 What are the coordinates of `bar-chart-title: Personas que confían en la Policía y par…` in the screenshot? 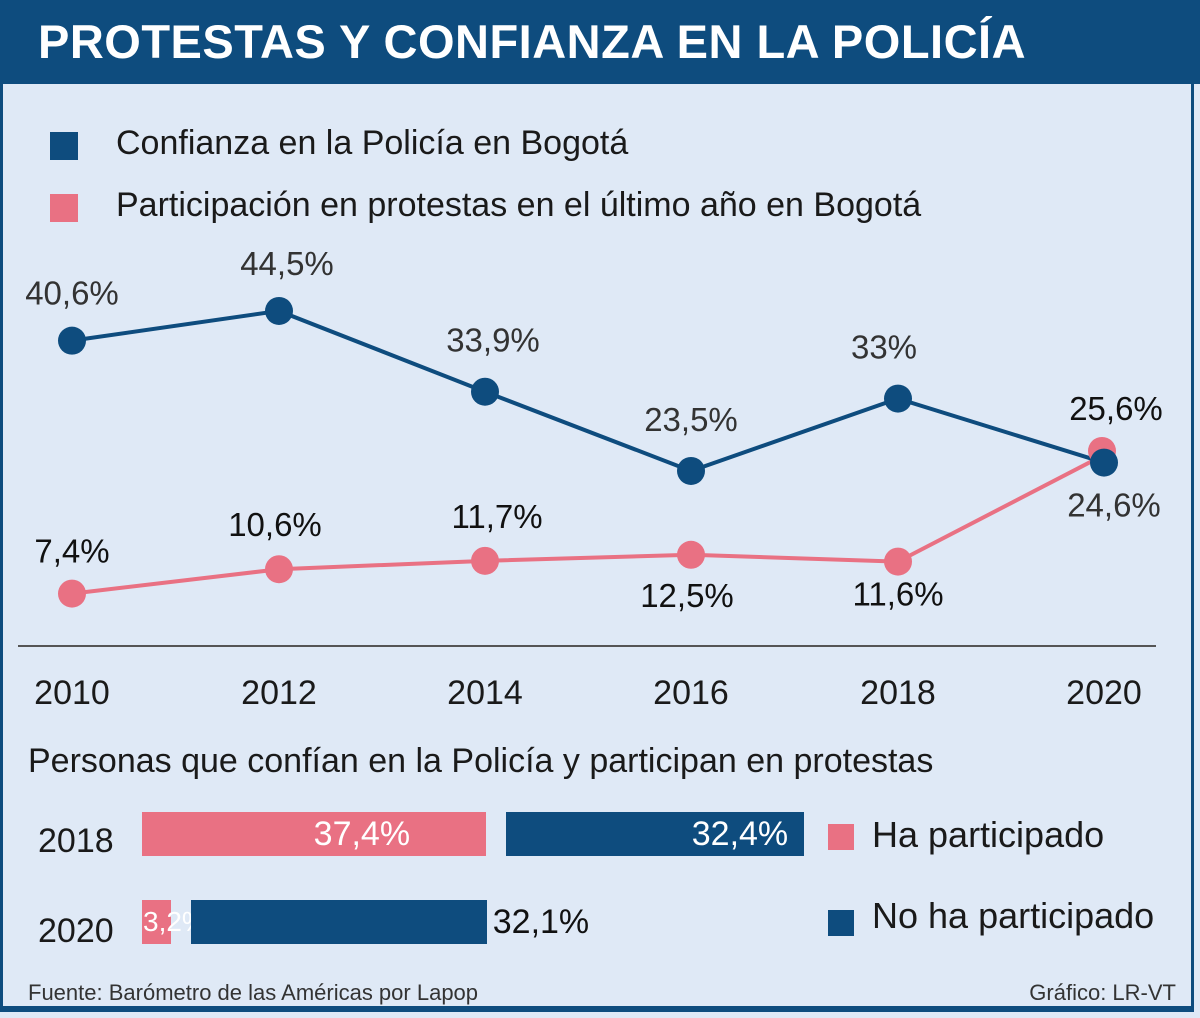 It's located at (481, 761).